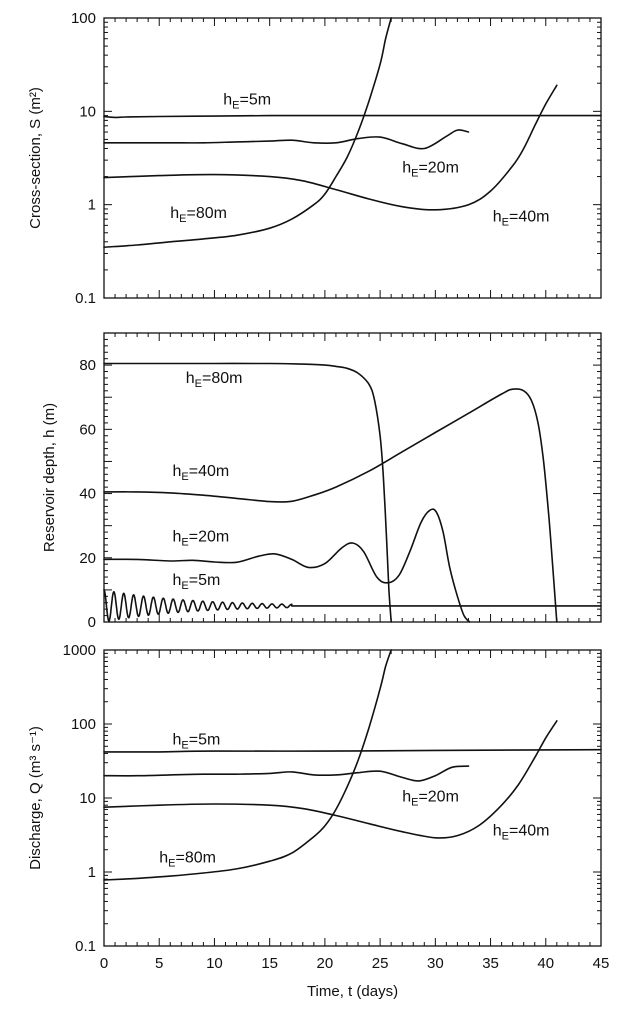 Image resolution: width=628 pixels, height=1012 pixels. Describe the element at coordinates (214, 963) in the screenshot. I see `x-tick-label: 10` at that location.